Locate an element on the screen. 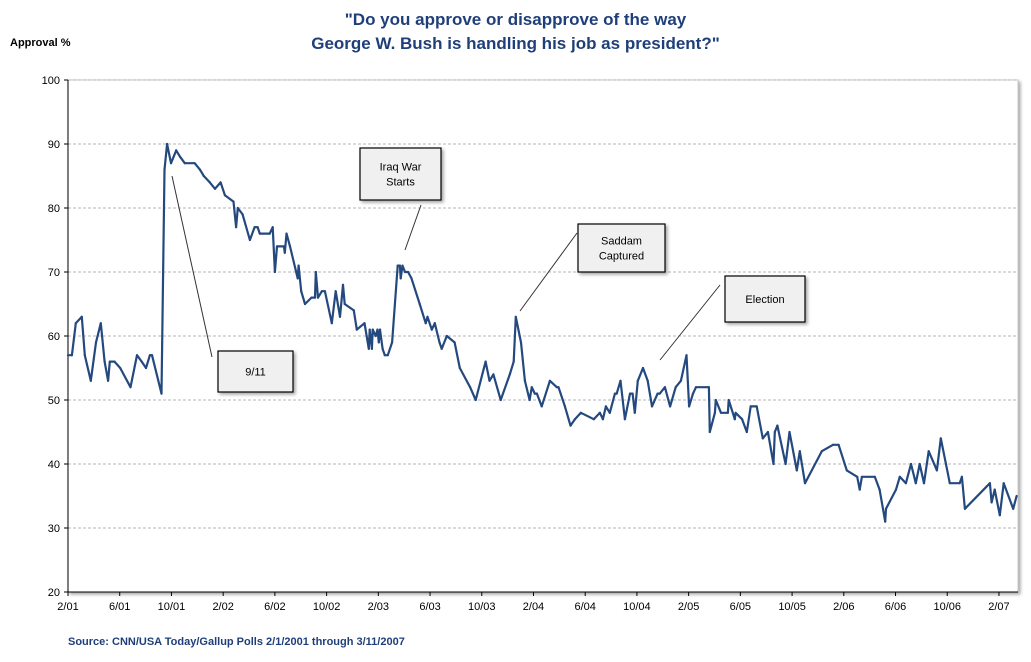 Image resolution: width=1031 pixels, height=662 pixels. y-axis-label: Approval % is located at coordinates (40, 43).